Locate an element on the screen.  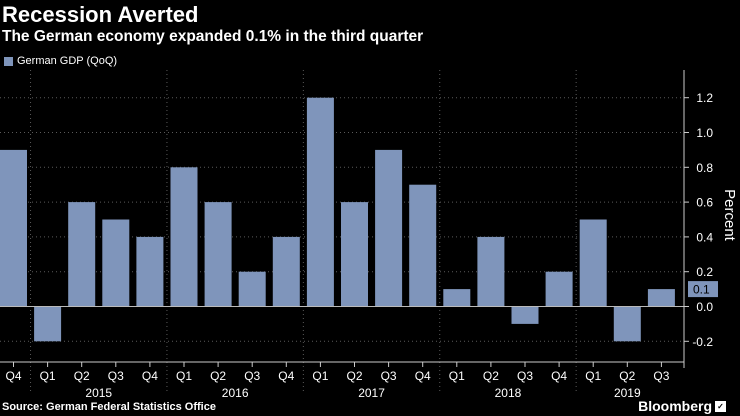
source-note: Source: German Federal Statistics Office is located at coordinates (109, 407).